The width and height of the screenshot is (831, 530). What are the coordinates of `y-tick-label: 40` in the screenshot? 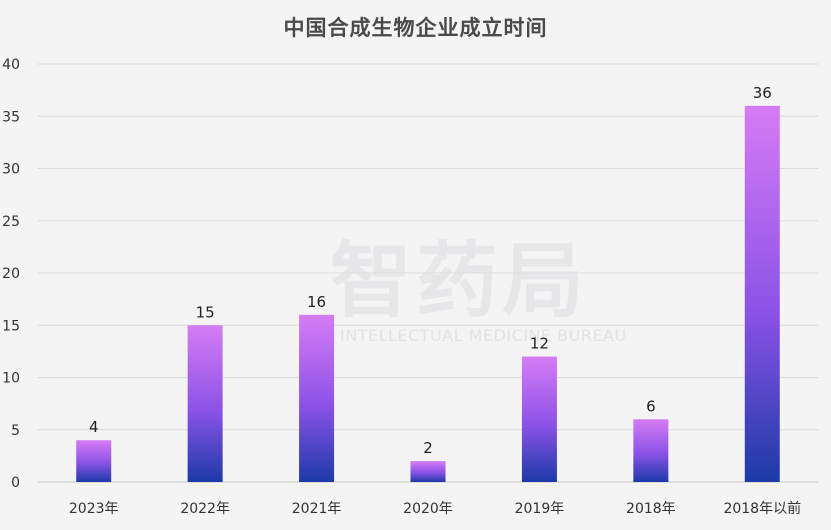 It's located at (11, 65).